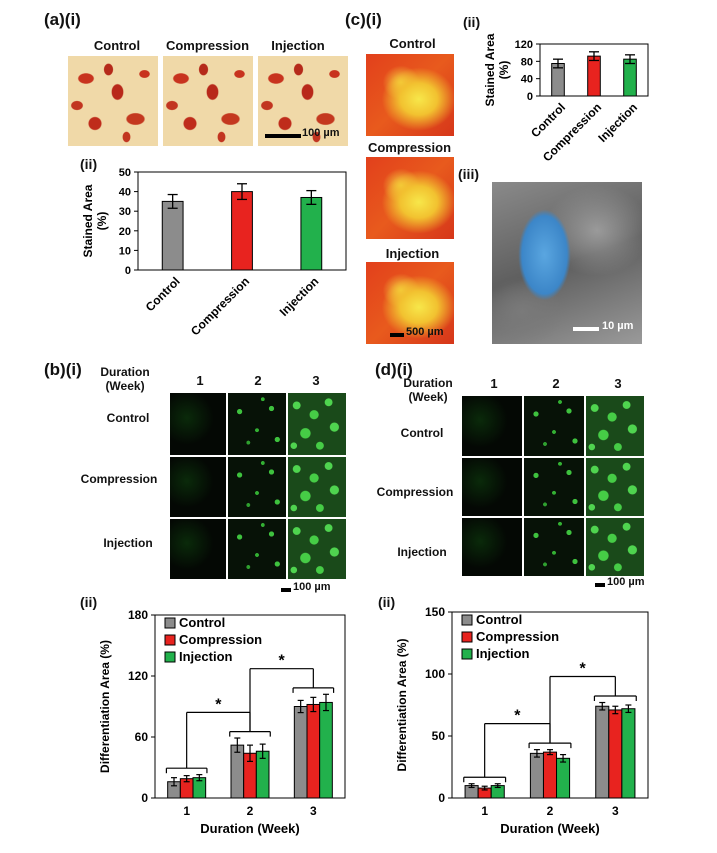  I want to click on d-col-2: 2, so click(556, 383).